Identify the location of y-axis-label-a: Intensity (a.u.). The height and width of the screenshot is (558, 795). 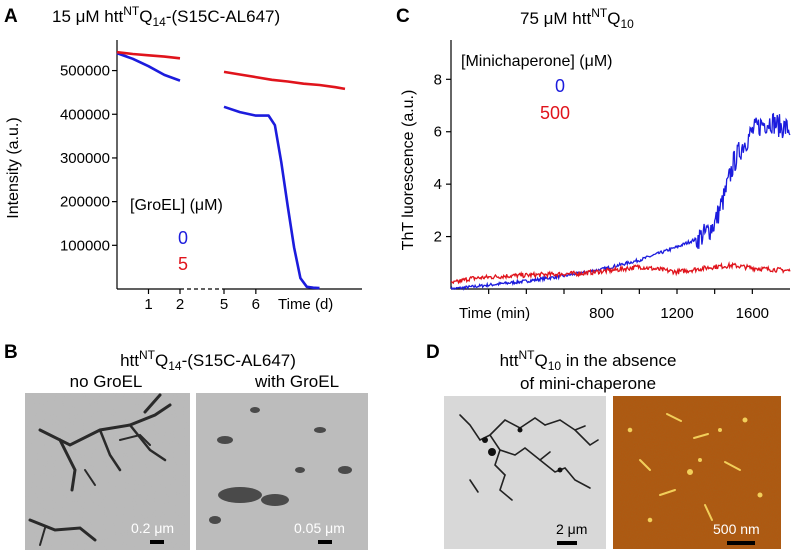
(13, 167).